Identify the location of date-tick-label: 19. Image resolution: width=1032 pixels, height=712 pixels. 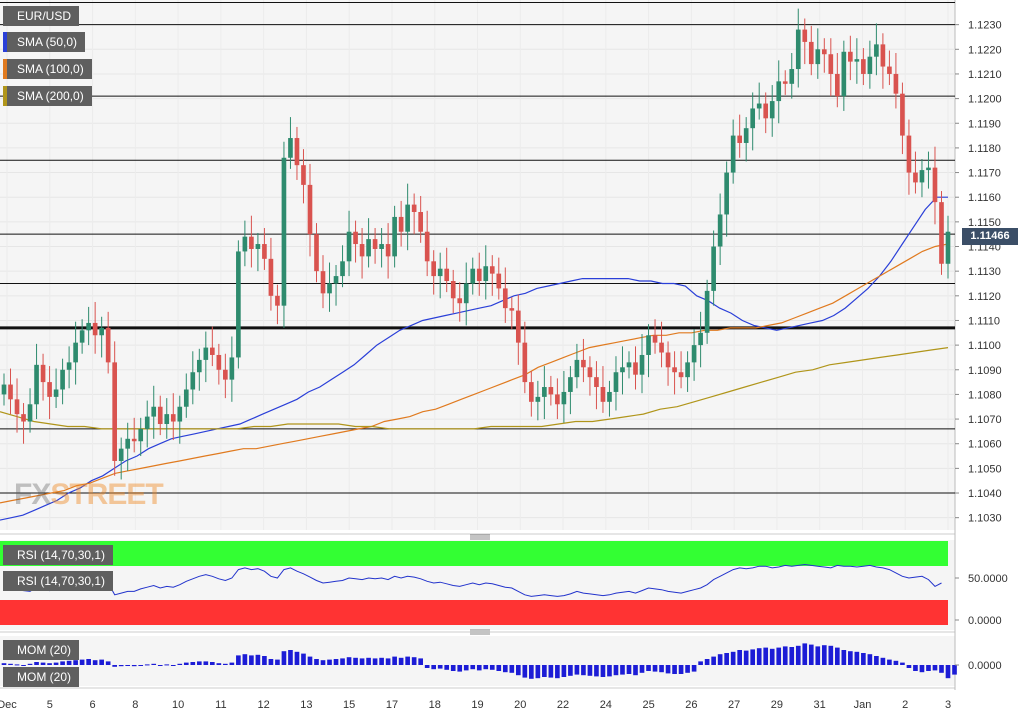
(477, 705).